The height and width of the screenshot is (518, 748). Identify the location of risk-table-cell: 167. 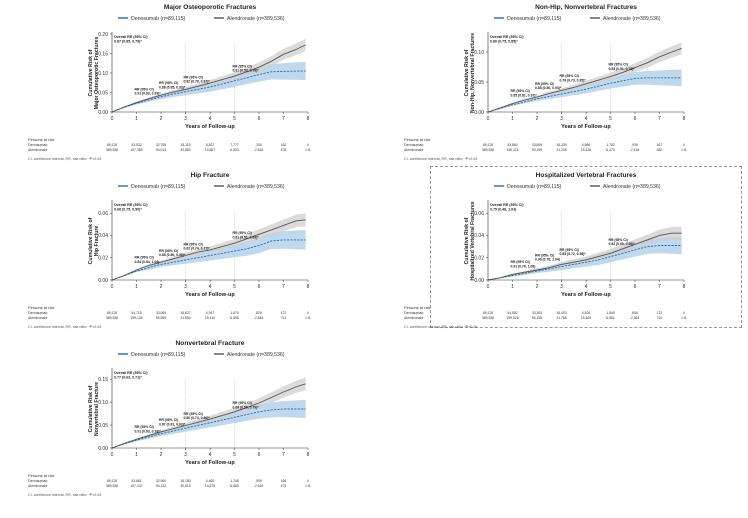
(660, 145).